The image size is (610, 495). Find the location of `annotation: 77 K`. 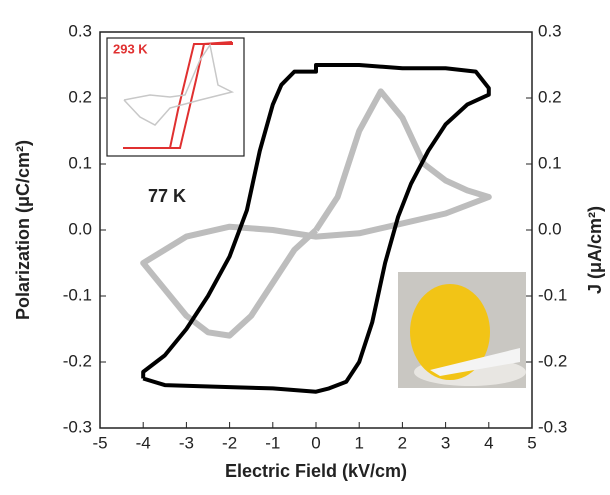

annotation: 77 K is located at coordinates (167, 196).